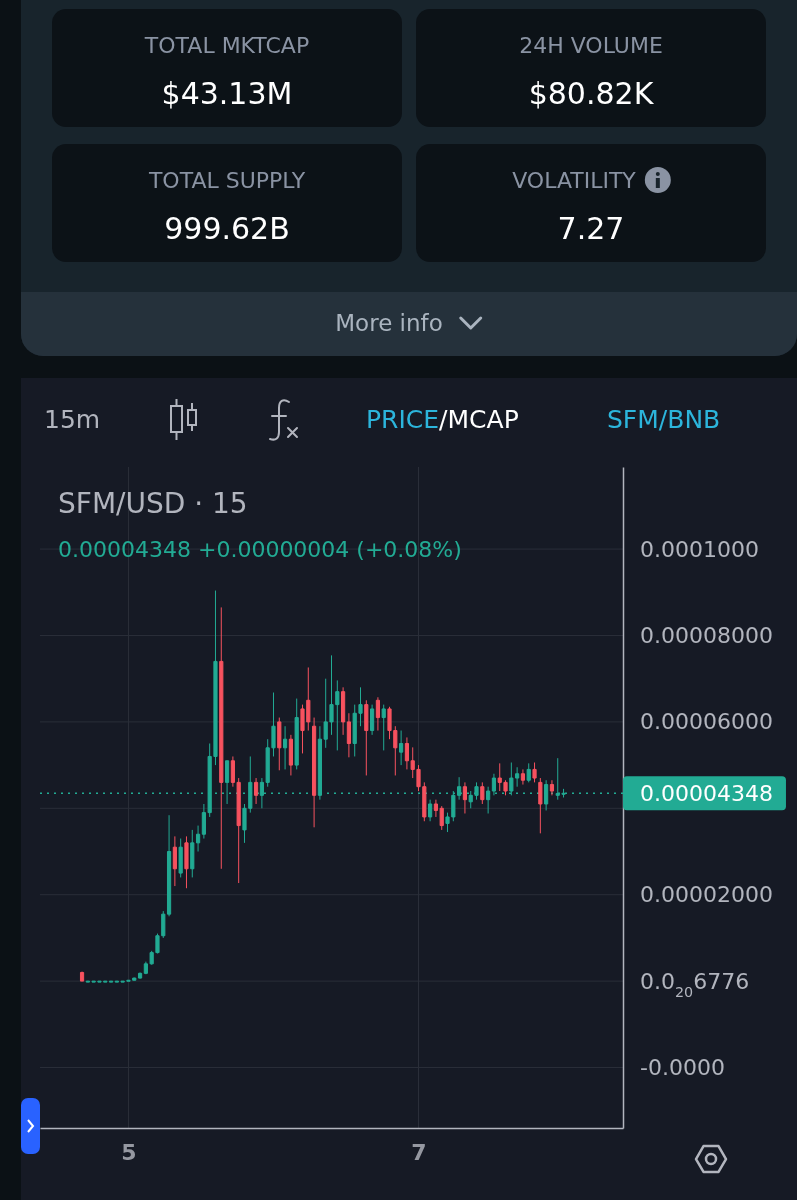  What do you see at coordinates (664, 419) in the screenshot?
I see `text: SFM/BNB` at bounding box center [664, 419].